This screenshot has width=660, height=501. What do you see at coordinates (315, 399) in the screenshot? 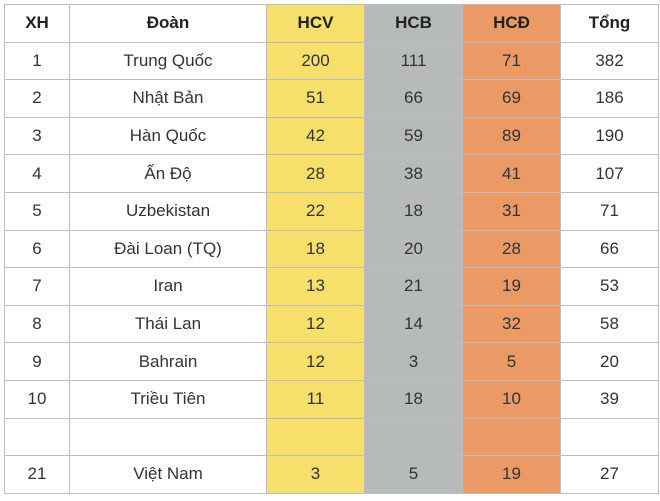
I see `cell-gold: 11` at bounding box center [315, 399].